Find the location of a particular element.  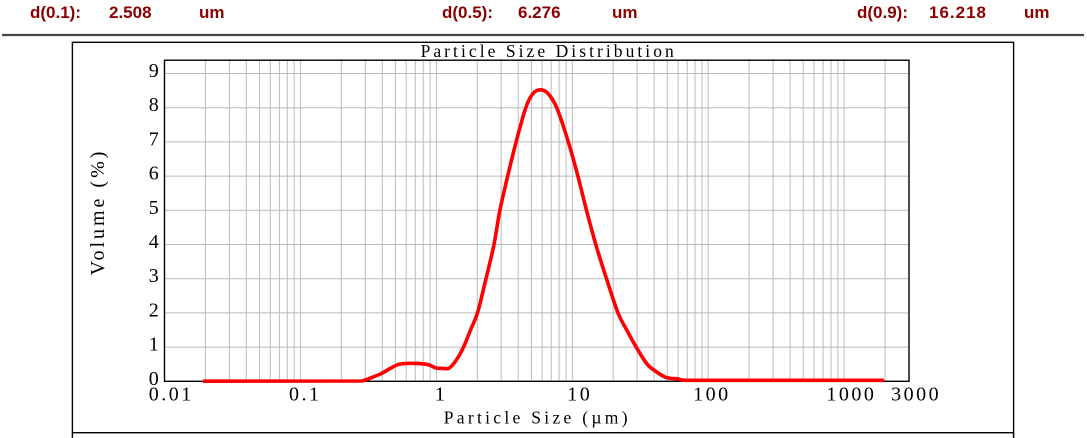

svg-text: 5 is located at coordinates (155, 208).